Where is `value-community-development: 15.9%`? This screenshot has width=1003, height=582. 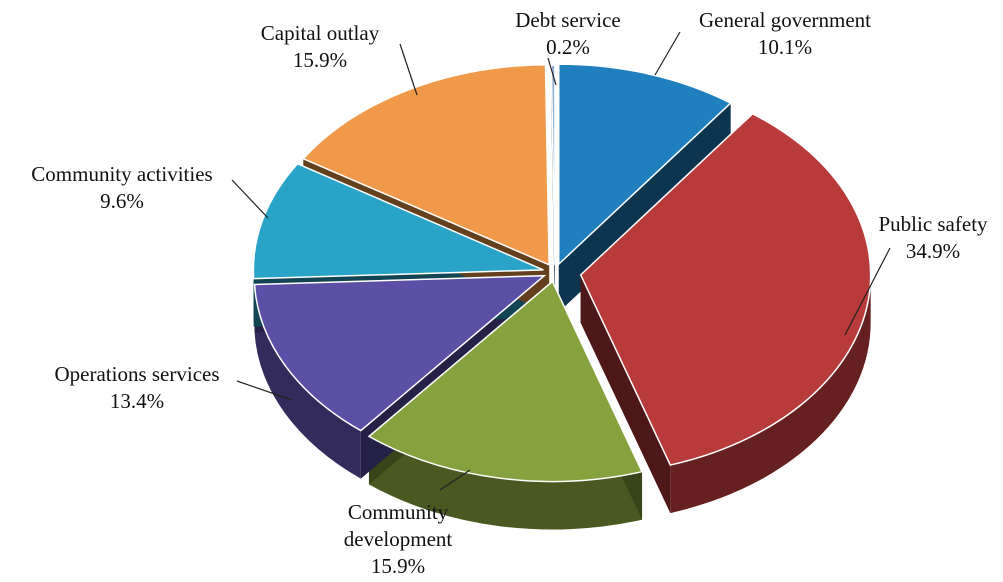
value-community-development: 15.9% is located at coordinates (398, 566).